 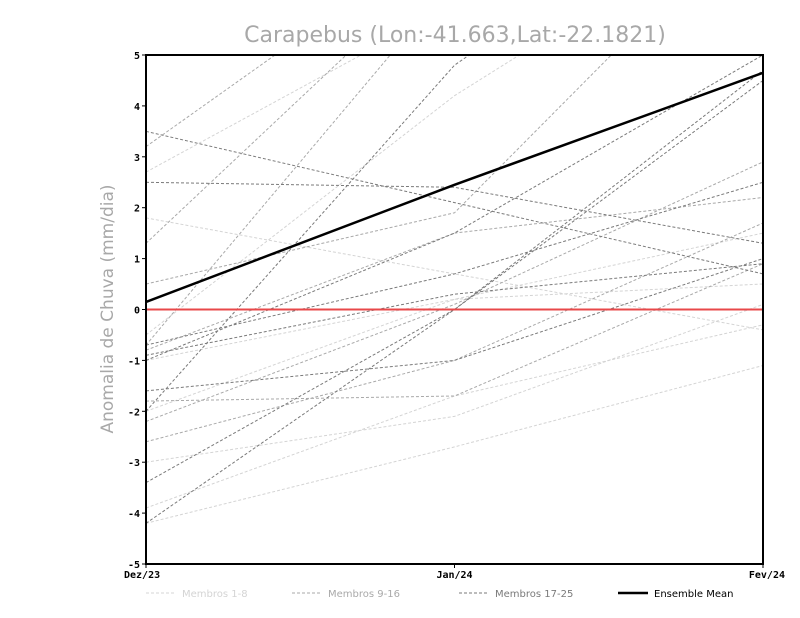 I want to click on legend-label: Ensemble Mean, so click(x=693, y=594).